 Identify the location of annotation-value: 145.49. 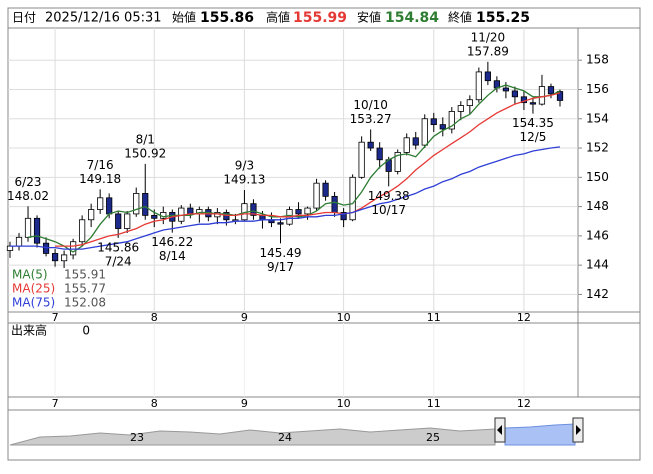
(280, 253).